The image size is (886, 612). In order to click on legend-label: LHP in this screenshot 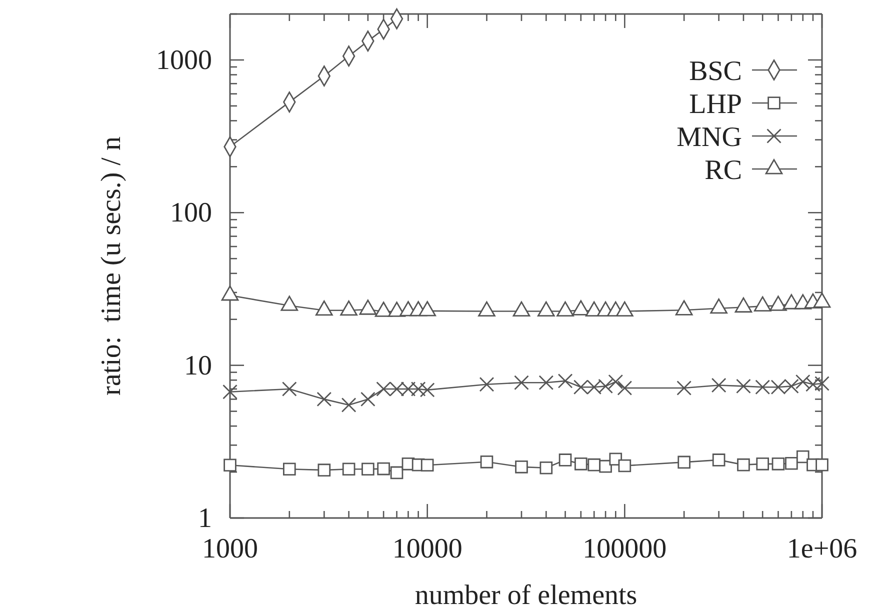, I will do `click(715, 104)`.